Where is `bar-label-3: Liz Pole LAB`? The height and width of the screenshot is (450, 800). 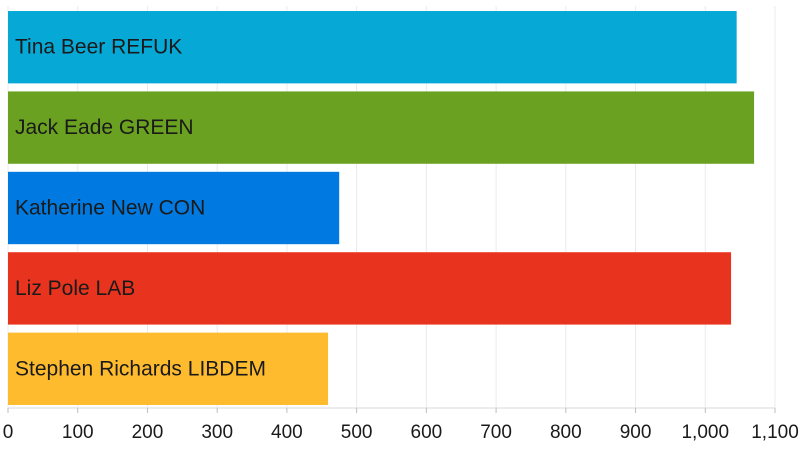
bar-label-3: Liz Pole LAB is located at coordinates (75, 288).